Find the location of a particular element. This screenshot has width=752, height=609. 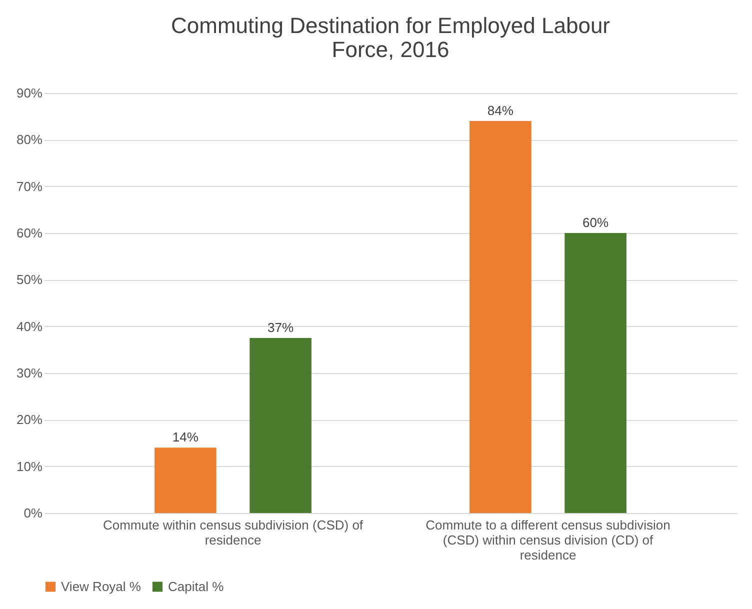

data-label: 60% is located at coordinates (595, 222).